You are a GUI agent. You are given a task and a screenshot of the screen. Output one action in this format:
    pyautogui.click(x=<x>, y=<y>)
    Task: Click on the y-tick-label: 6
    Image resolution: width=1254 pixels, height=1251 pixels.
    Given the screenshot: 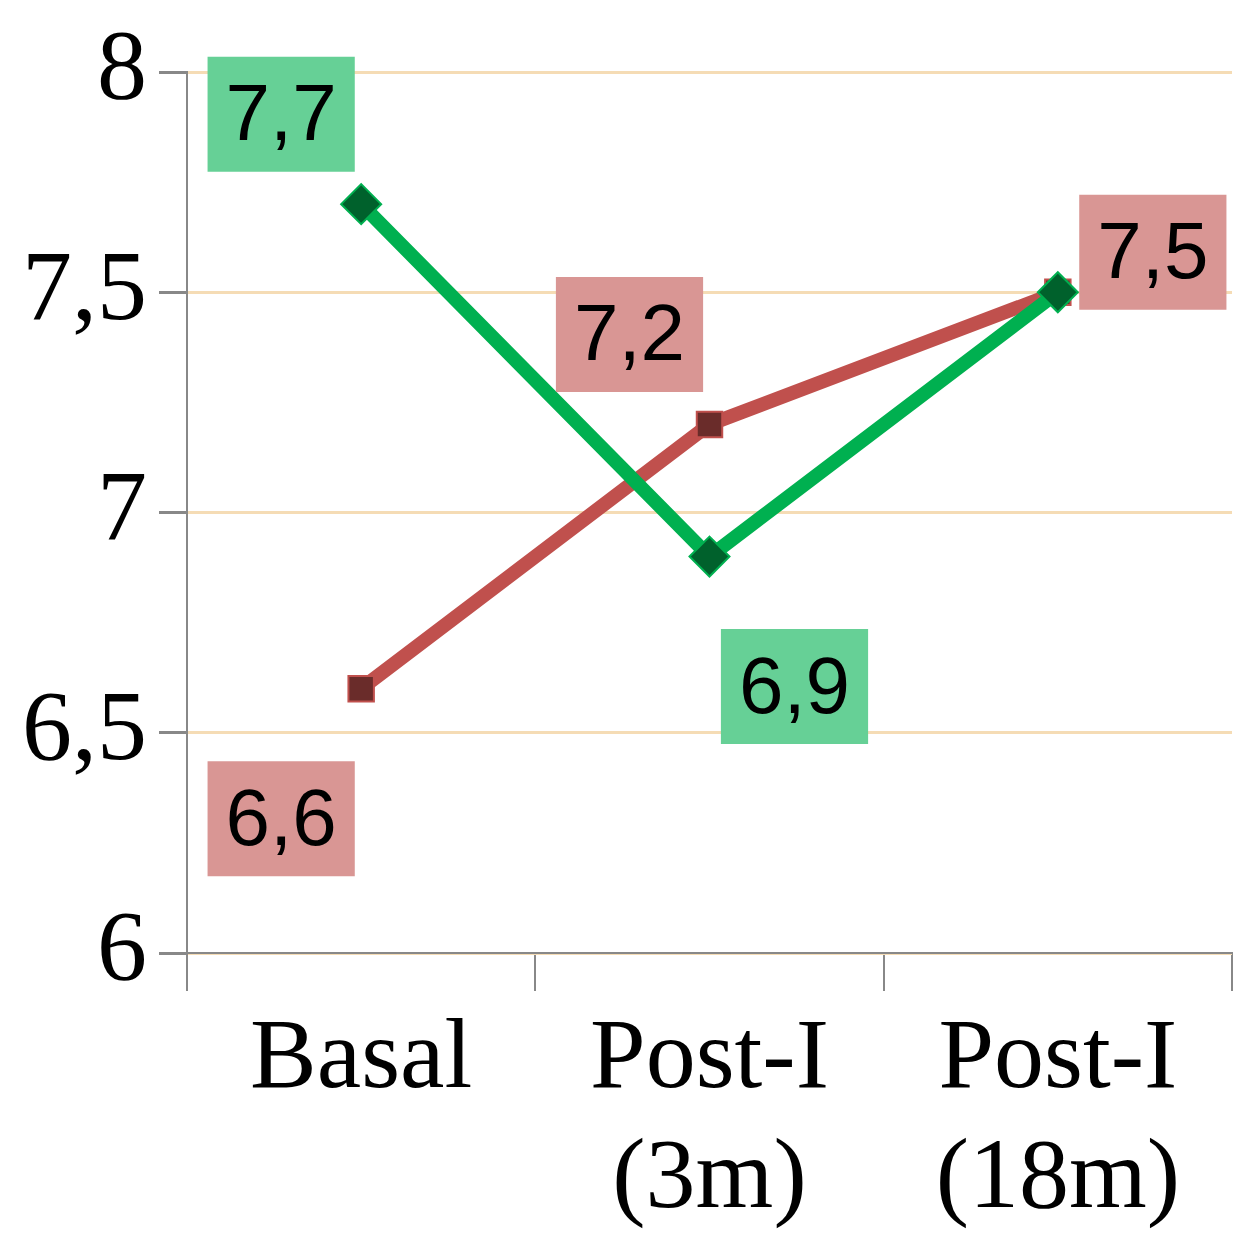 What is the action you would take?
    pyautogui.click(x=122, y=946)
    